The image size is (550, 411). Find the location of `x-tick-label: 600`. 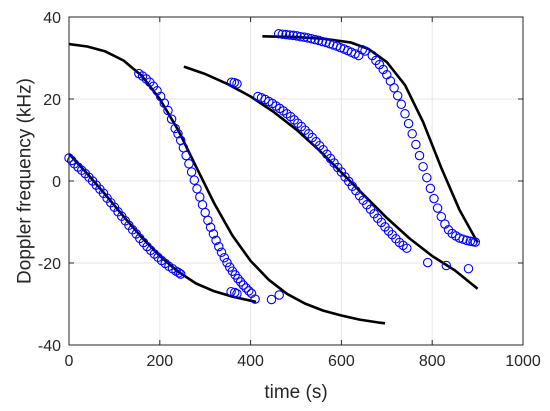

x-tick-label: 600 is located at coordinates (341, 361).